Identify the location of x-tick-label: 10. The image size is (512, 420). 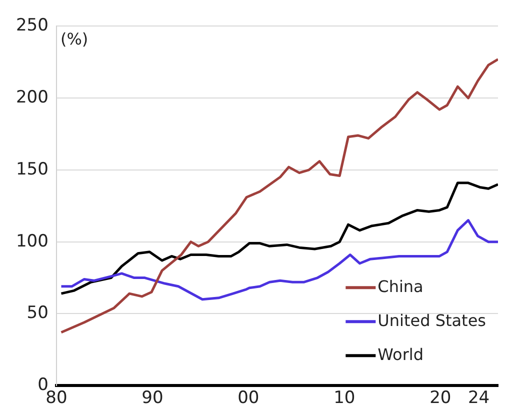
(345, 398).